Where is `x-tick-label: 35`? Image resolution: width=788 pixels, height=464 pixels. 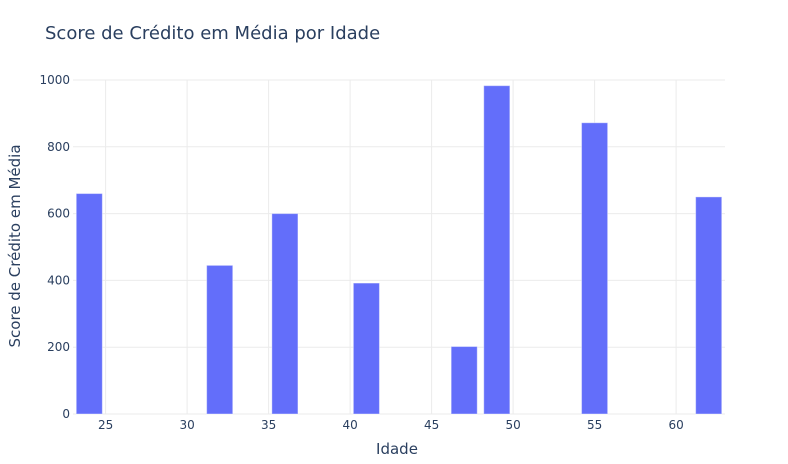
x-tick-label: 35 is located at coordinates (268, 425).